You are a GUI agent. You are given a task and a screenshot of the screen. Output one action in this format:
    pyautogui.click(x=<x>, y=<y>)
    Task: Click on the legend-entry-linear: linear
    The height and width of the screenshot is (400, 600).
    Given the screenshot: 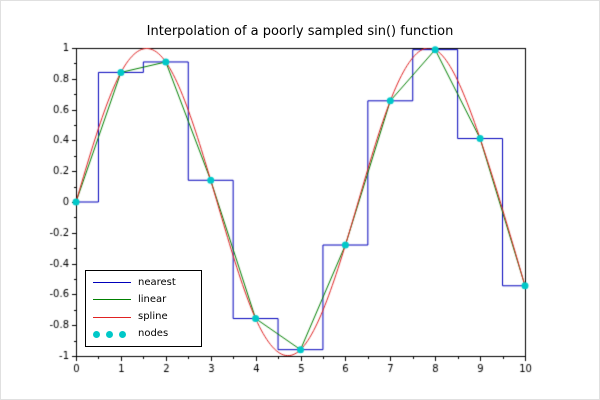 What is the action you would take?
    pyautogui.click(x=145, y=300)
    